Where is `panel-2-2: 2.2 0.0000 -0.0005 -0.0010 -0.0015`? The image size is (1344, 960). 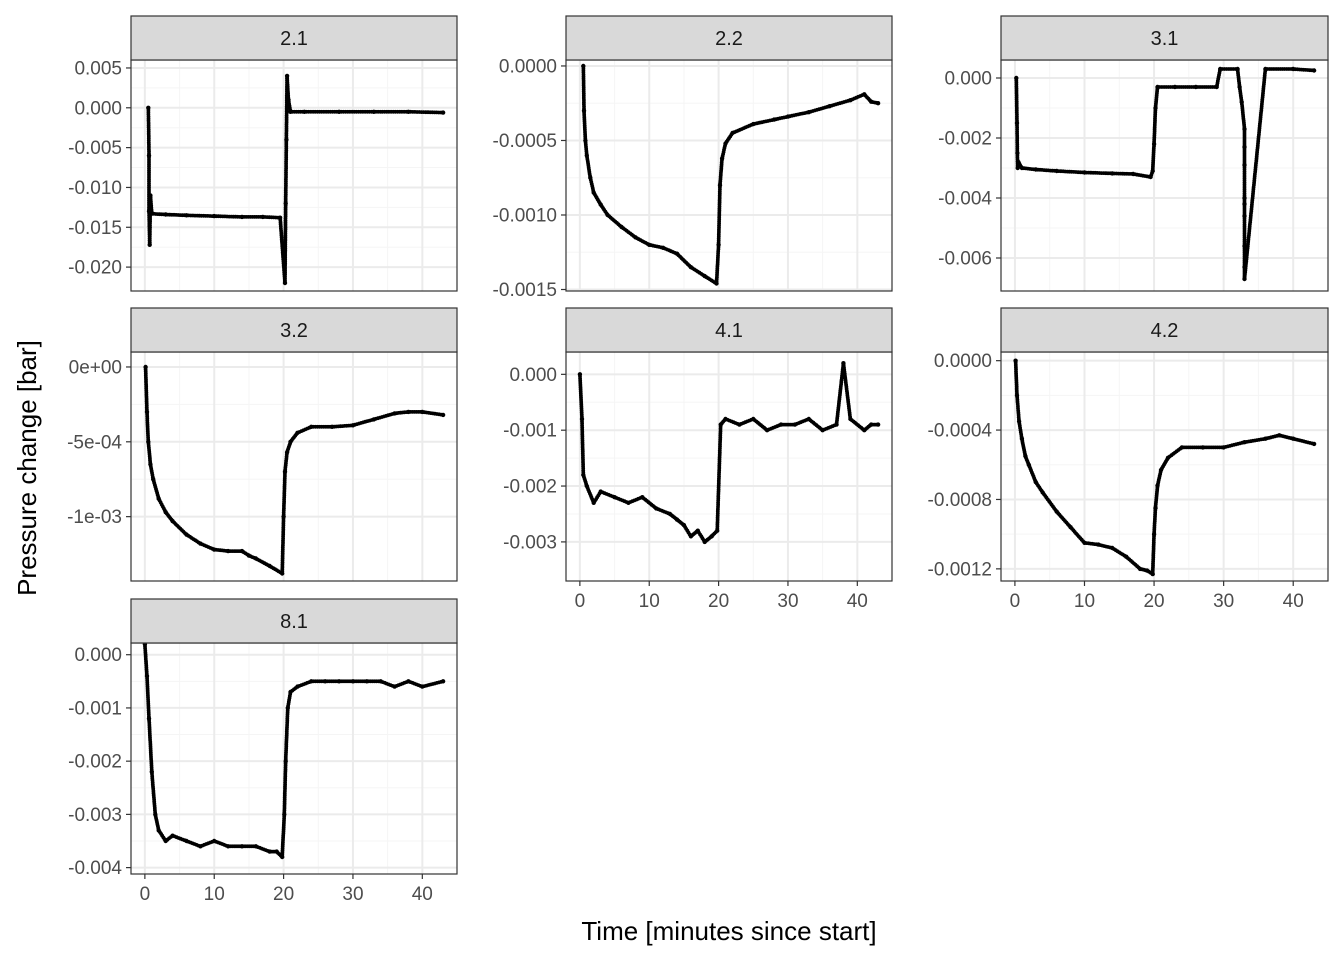
panel-2-2: 2.2 0.0000 -0.0005 -0.0010 -0.0015 is located at coordinates (693, 158).